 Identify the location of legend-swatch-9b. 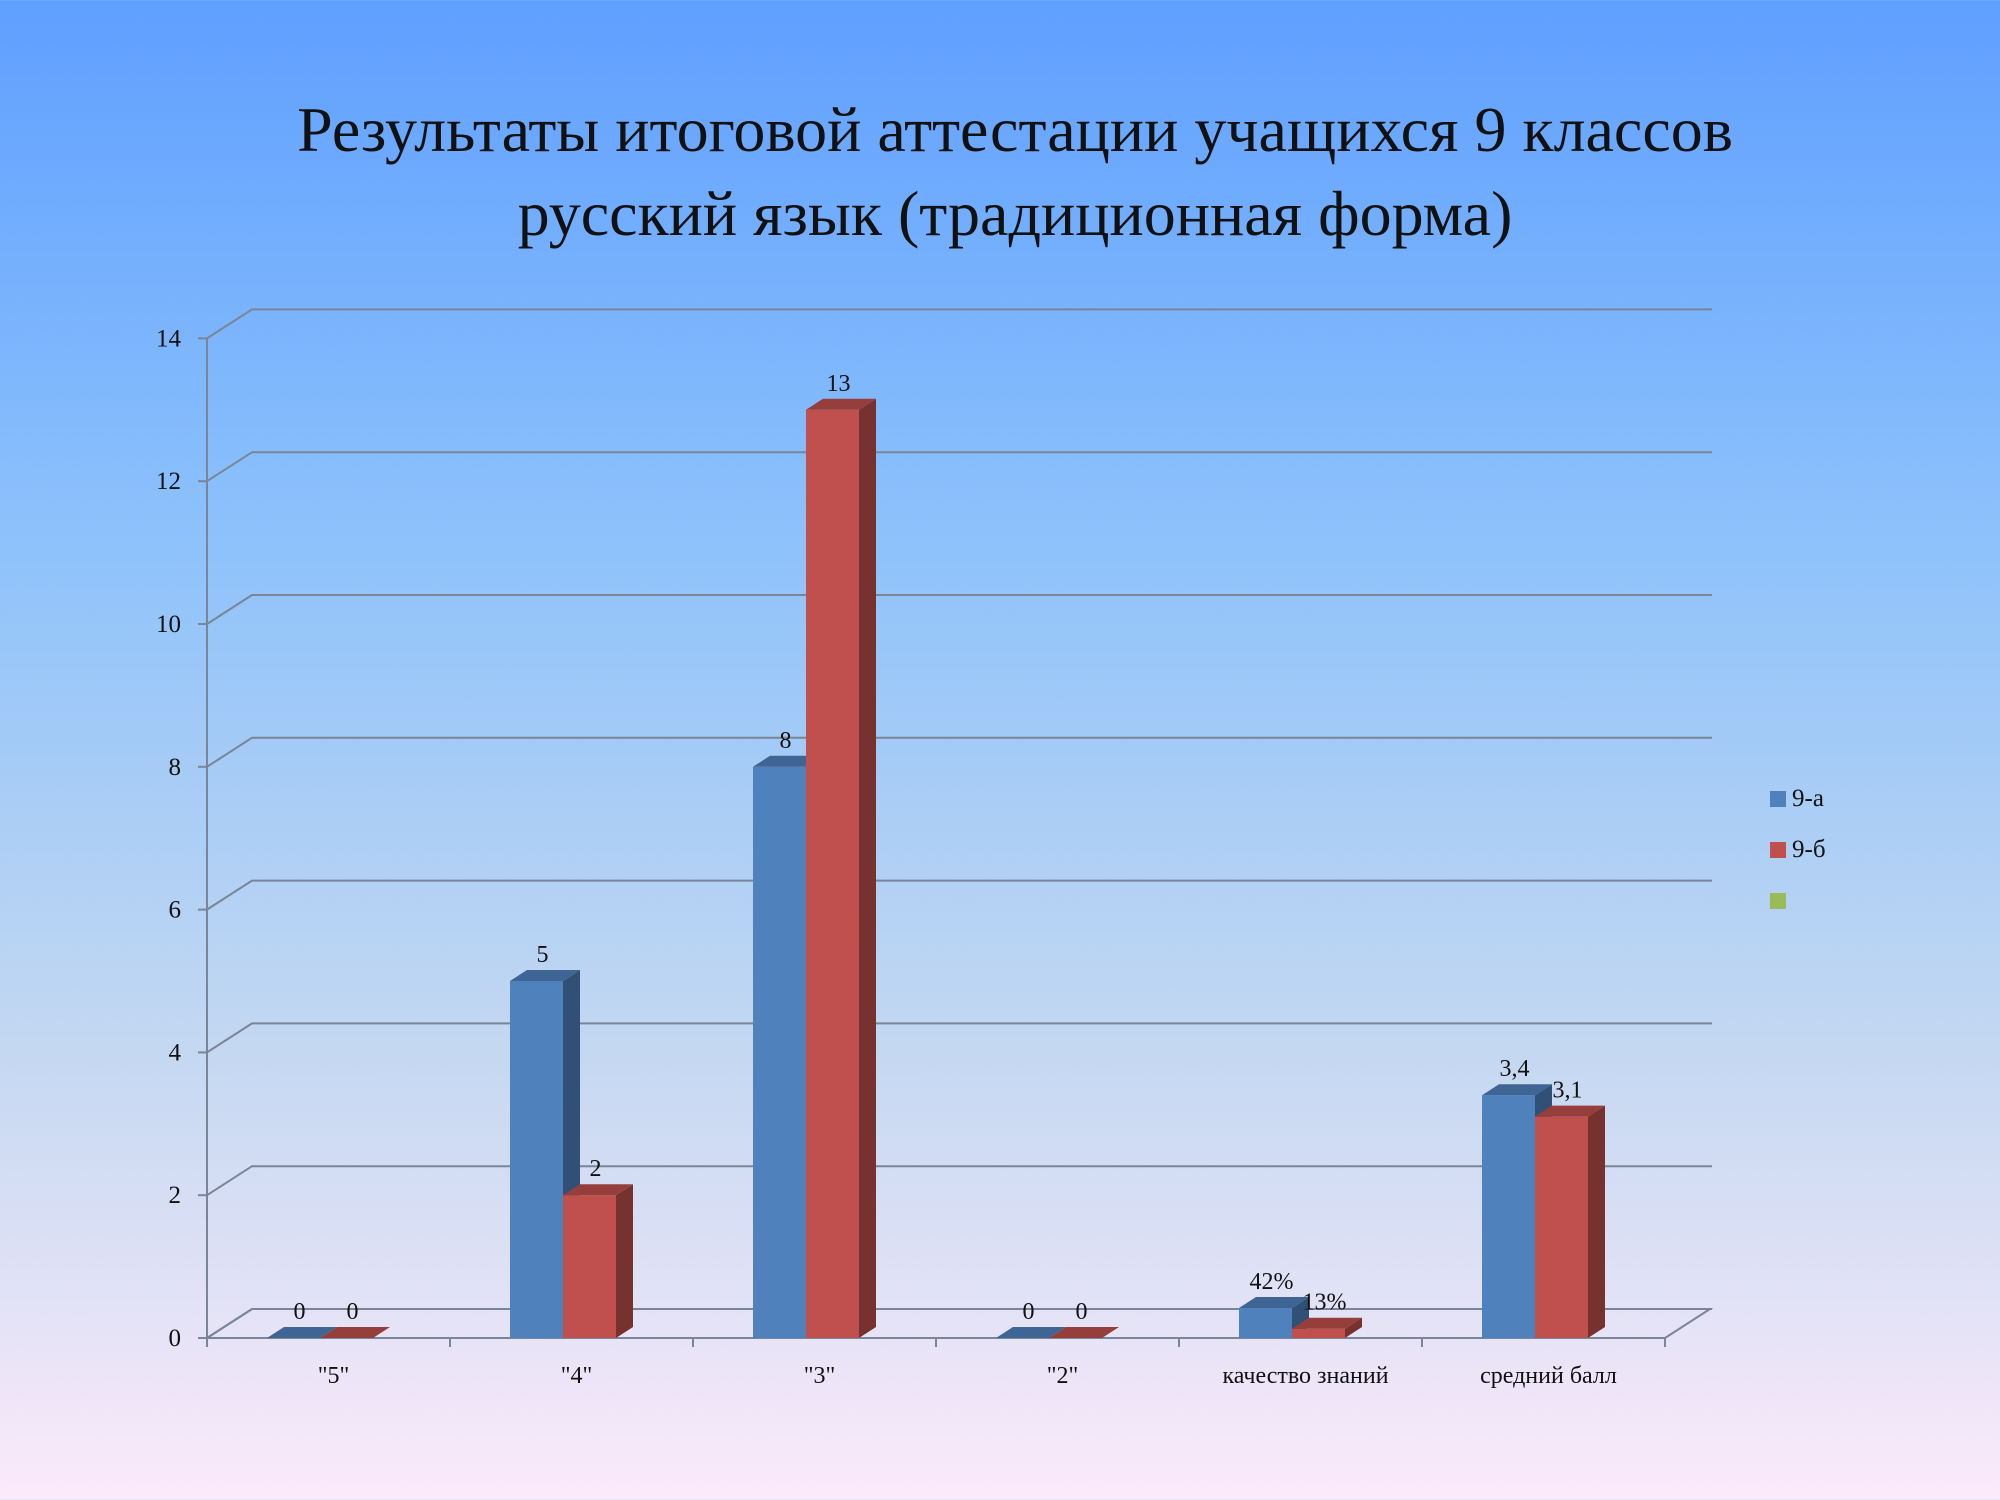
(1778, 849).